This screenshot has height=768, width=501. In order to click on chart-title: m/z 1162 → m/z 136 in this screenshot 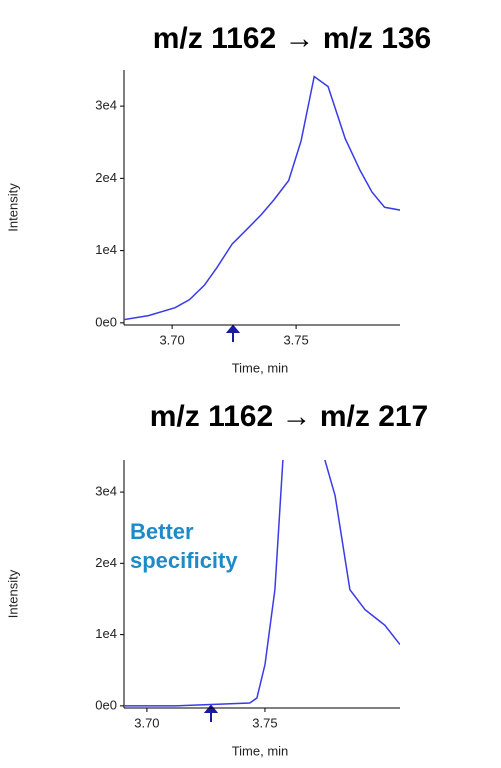, I will do `click(292, 38)`.